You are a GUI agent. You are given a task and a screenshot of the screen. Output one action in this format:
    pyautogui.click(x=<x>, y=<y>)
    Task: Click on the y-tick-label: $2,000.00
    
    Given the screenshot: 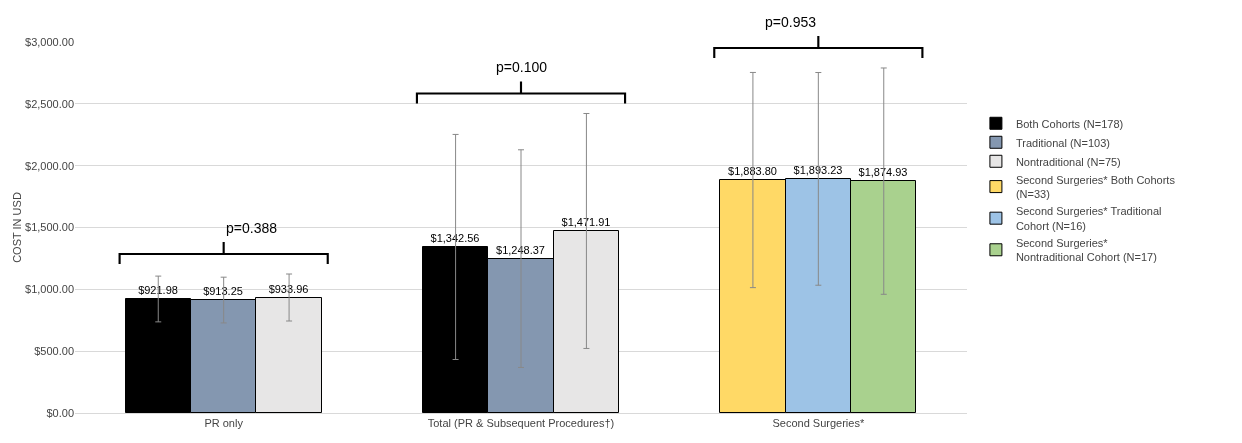 What is the action you would take?
    pyautogui.click(x=49, y=165)
    